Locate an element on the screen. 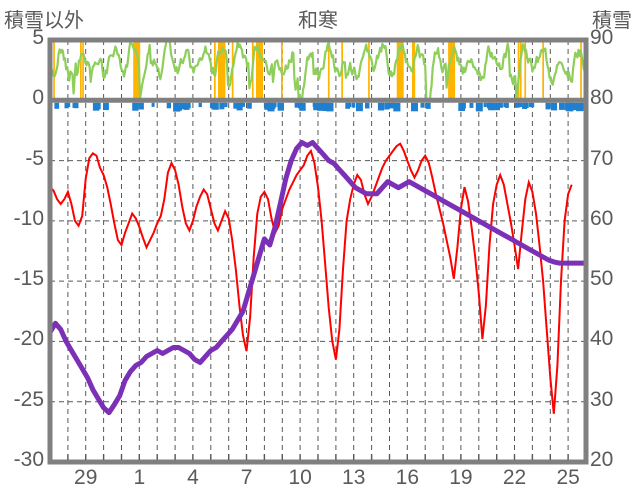 This screenshot has width=636, height=501. x-tick-marks is located at coordinates (318, 457).